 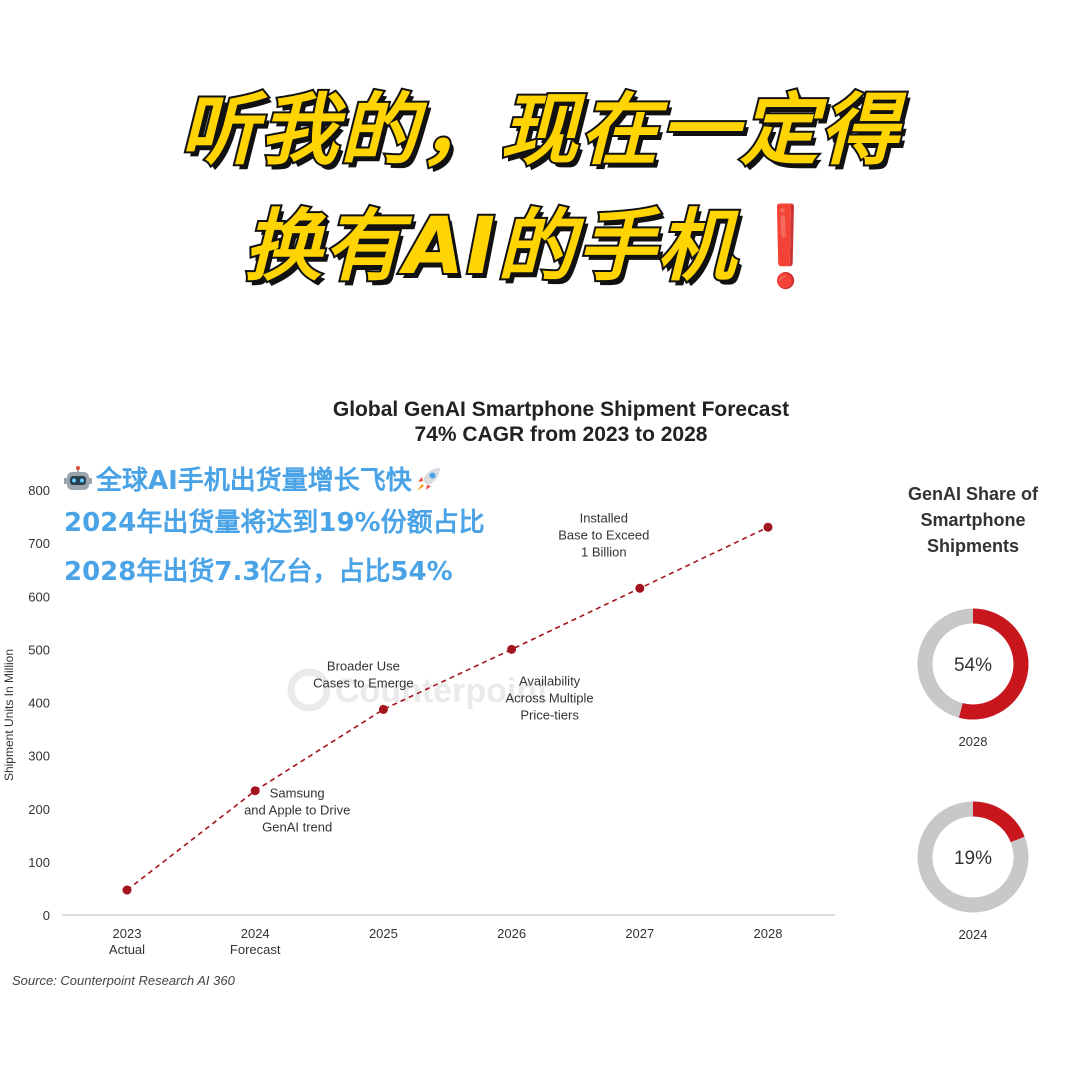 What do you see at coordinates (78, 478) in the screenshot?
I see `robot-icon` at bounding box center [78, 478].